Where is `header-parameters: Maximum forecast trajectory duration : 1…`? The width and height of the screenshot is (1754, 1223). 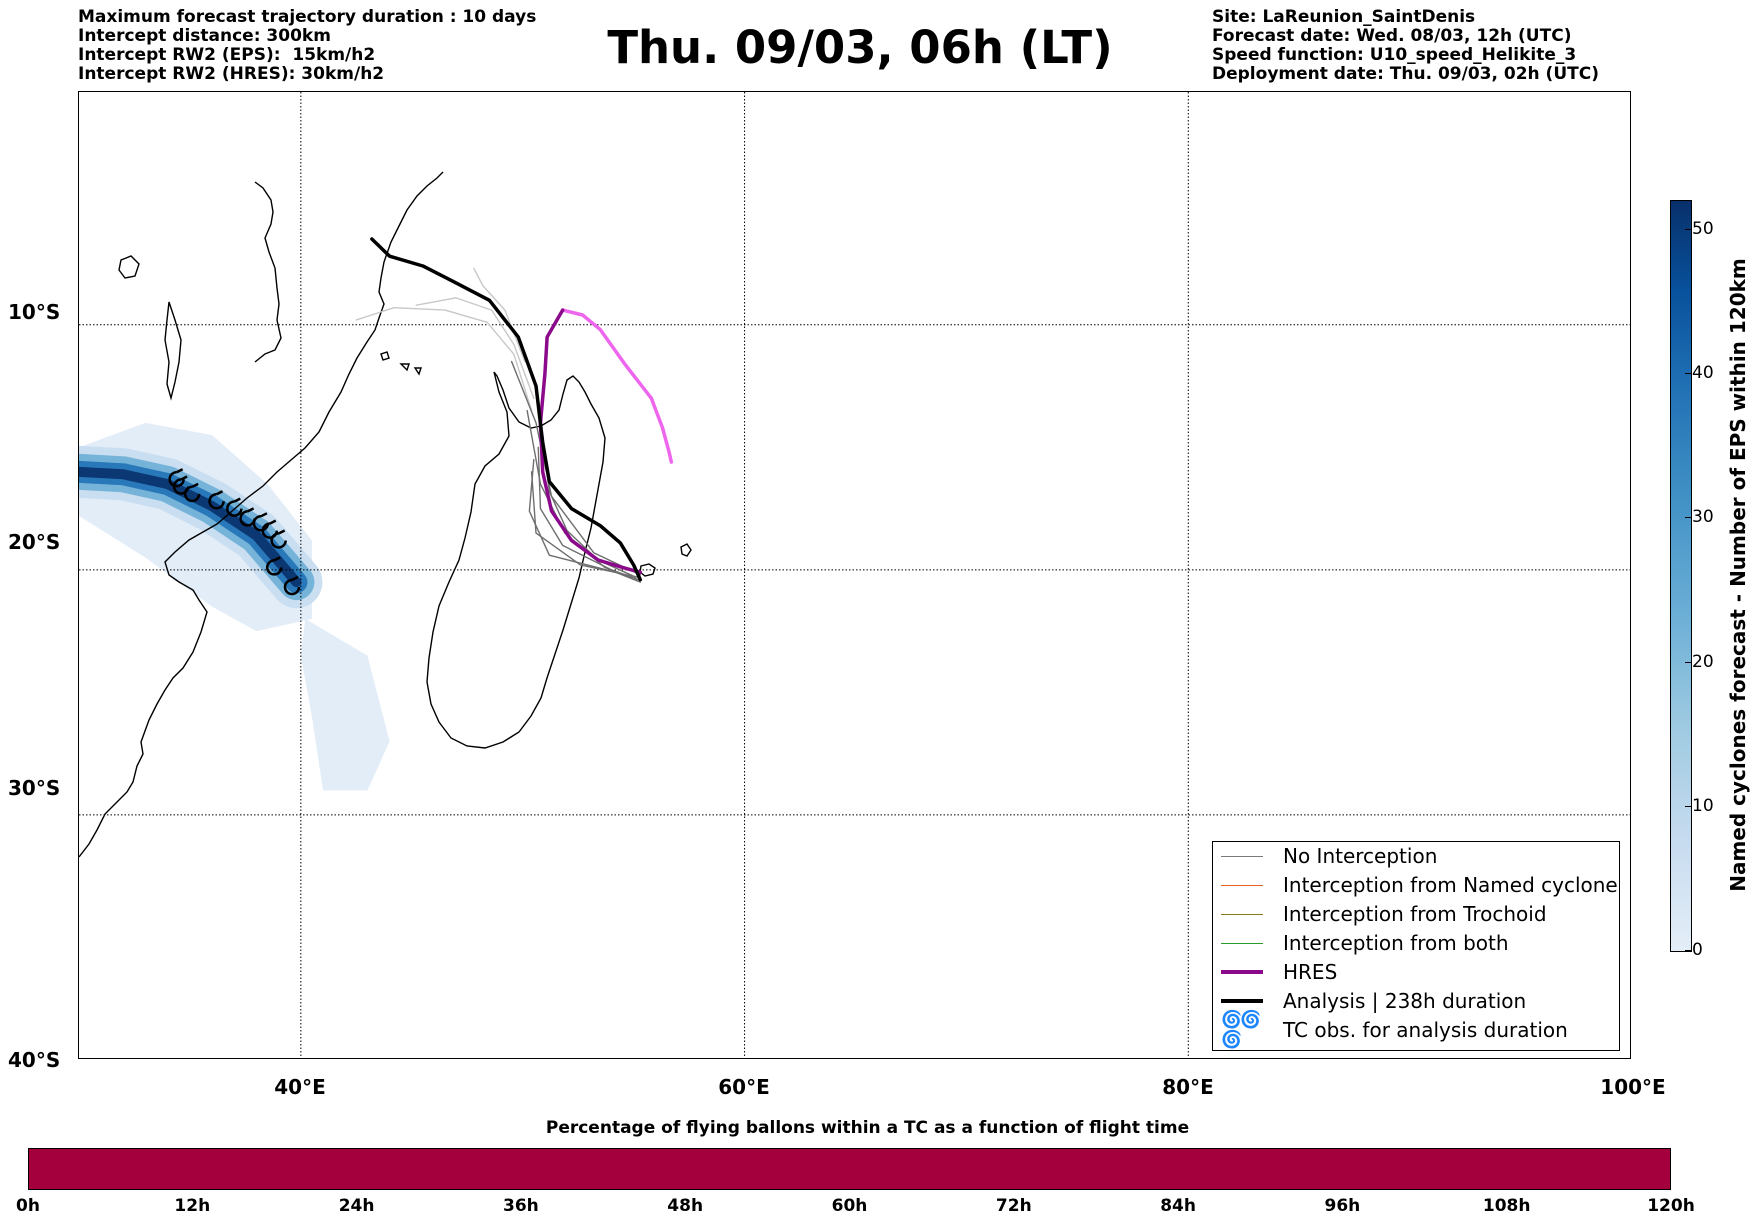 header-parameters: Maximum forecast trajectory duration : 1… is located at coordinates (307, 46).